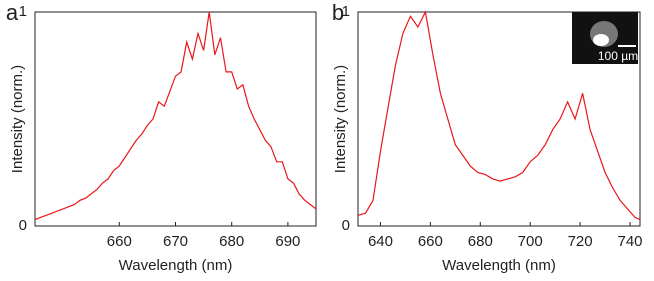 The image size is (654, 281). I want to click on x-tick-label: 640, so click(380, 241).